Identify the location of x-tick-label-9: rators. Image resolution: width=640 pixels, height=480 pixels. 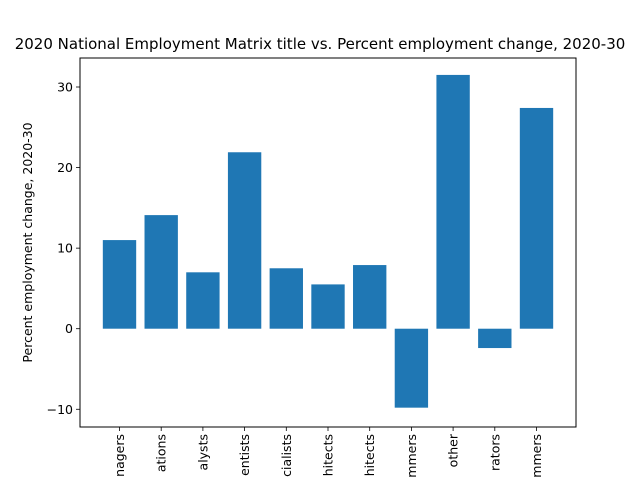
(494, 452).